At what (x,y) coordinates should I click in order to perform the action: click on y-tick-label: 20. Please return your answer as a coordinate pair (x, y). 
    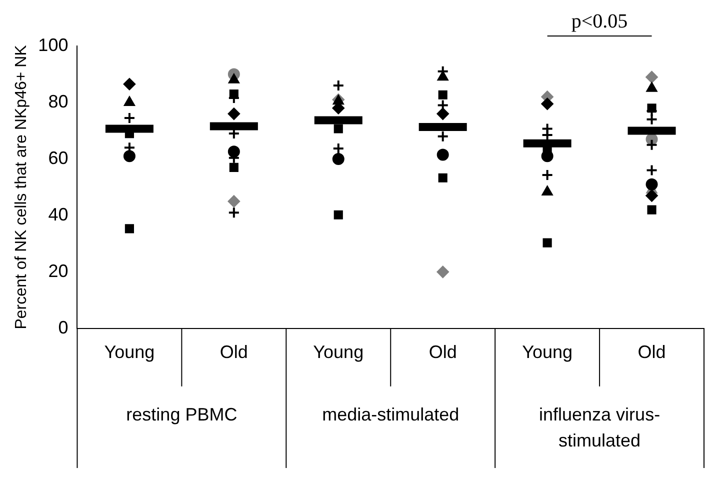
    Looking at the image, I should click on (58, 270).